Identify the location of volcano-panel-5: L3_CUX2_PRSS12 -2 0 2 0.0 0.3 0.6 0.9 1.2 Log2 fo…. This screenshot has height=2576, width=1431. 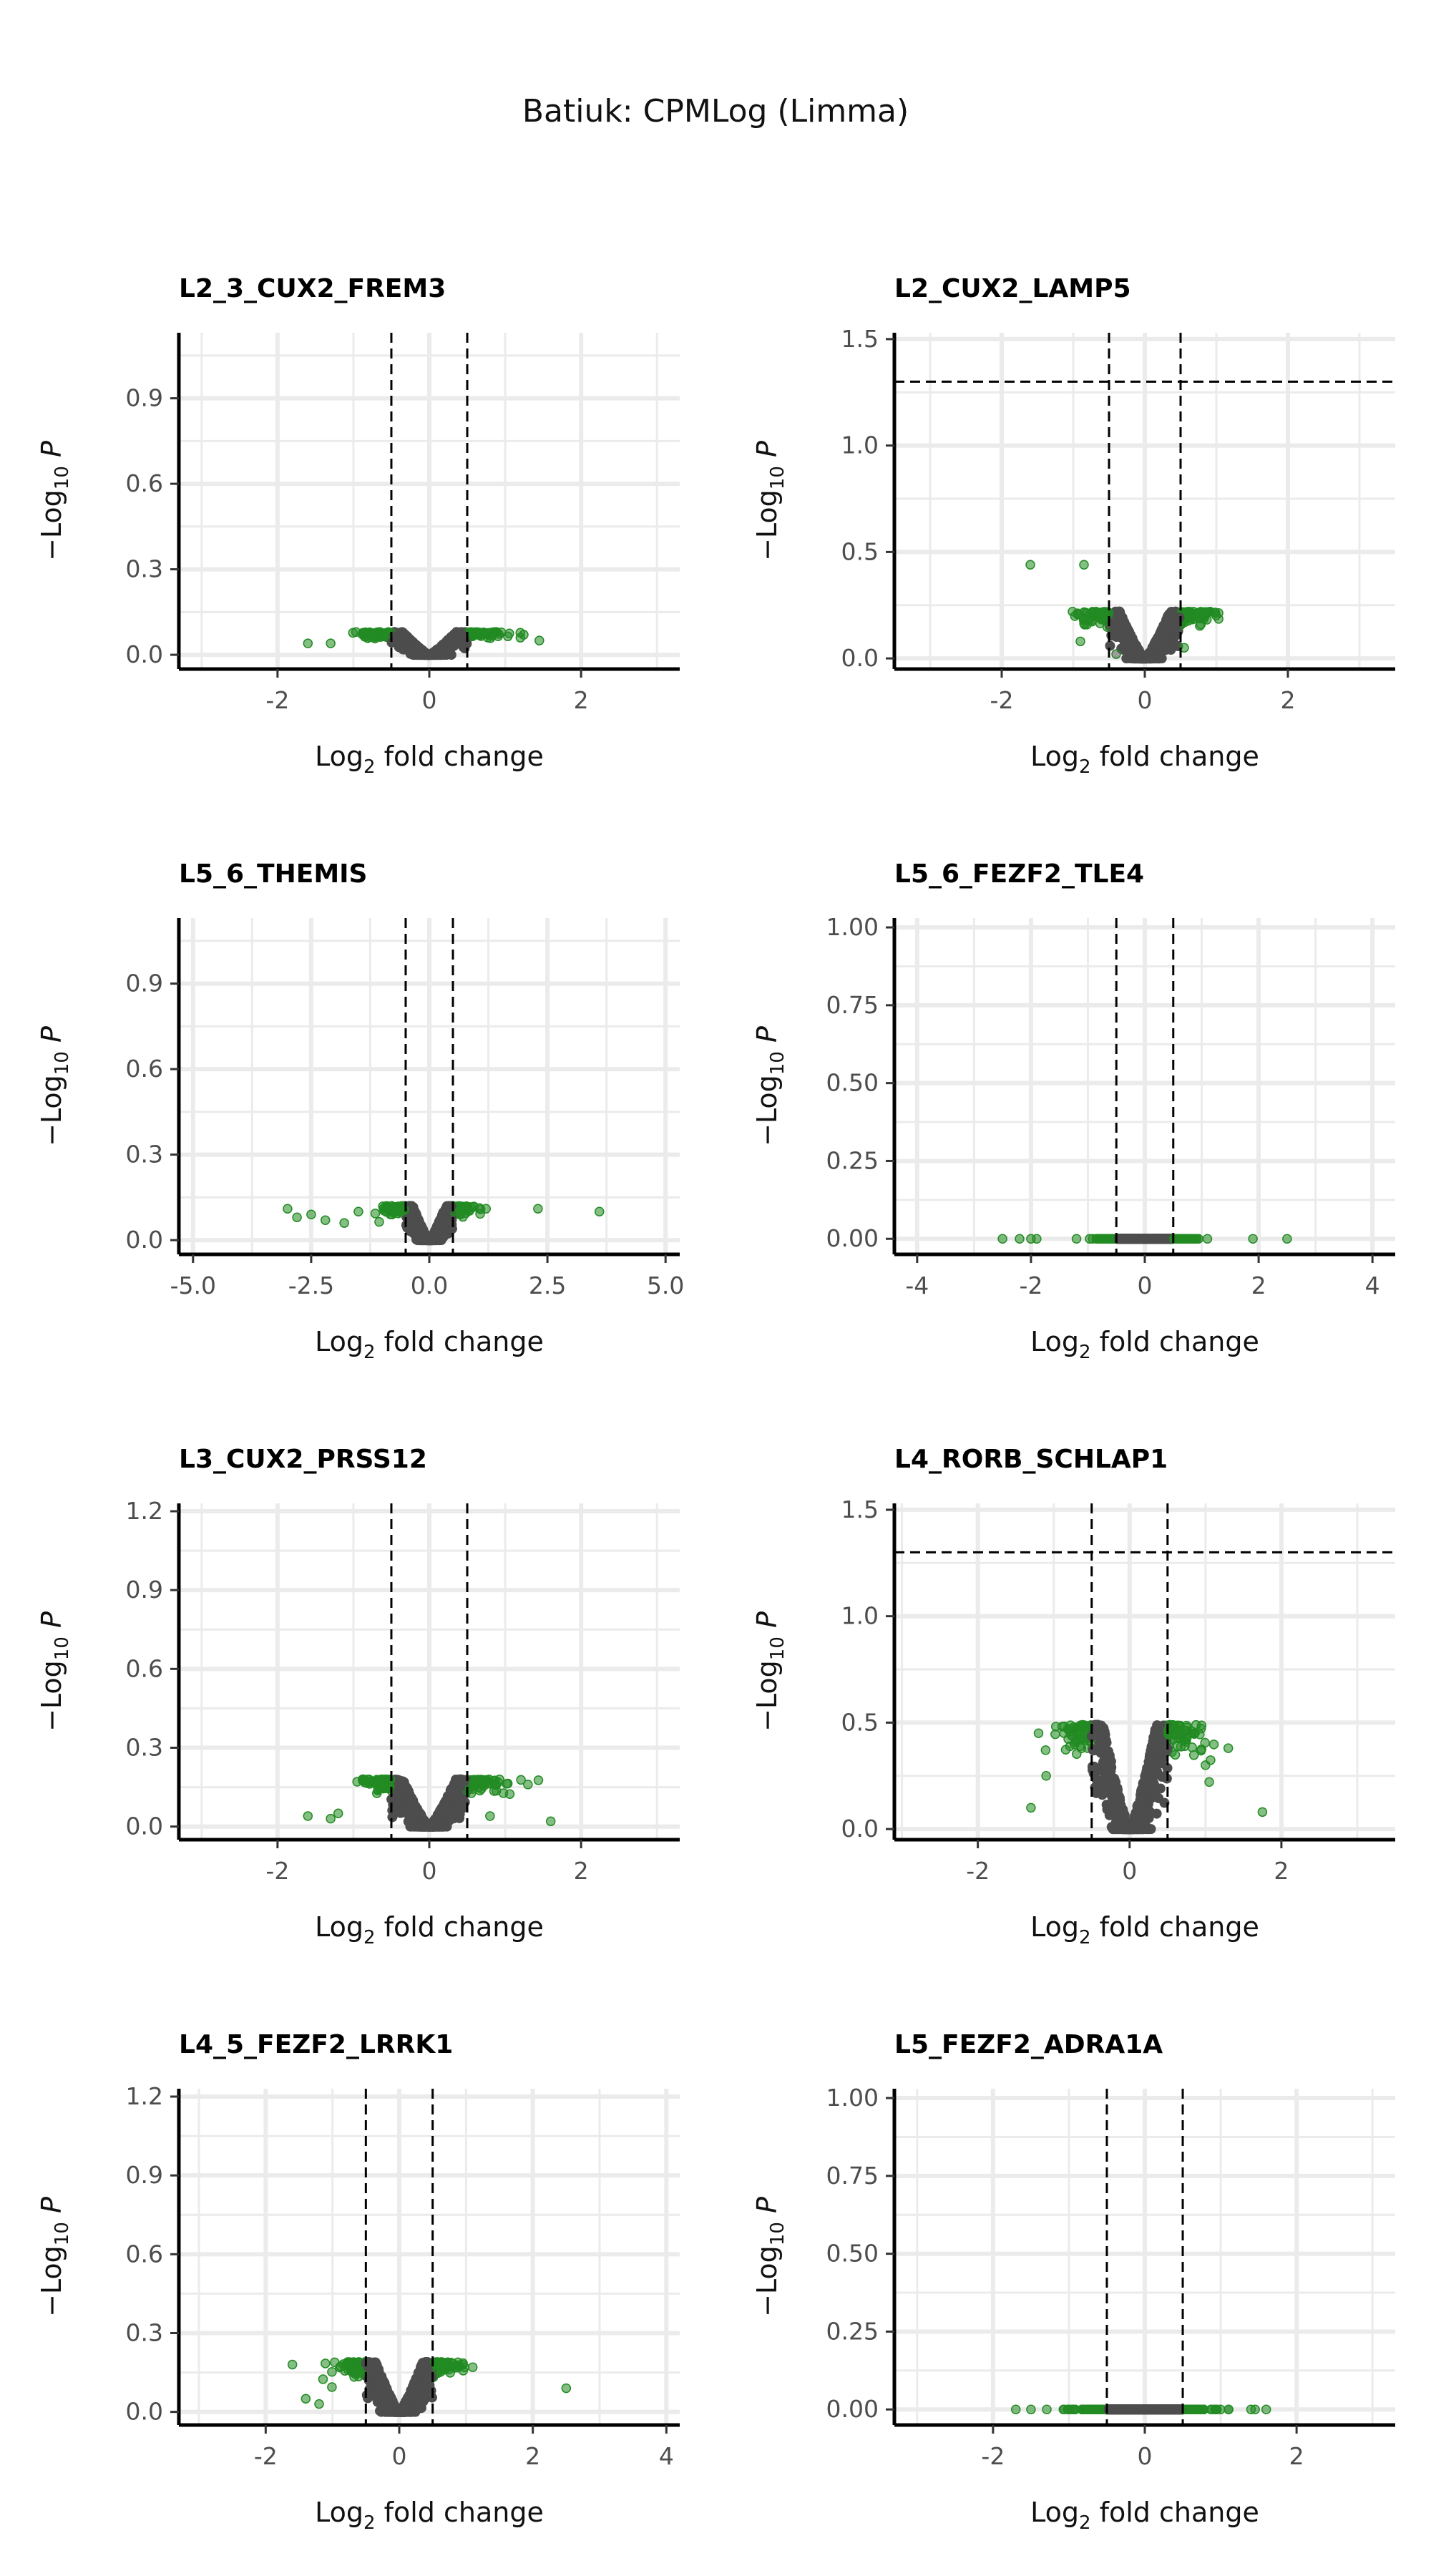
(358, 1678).